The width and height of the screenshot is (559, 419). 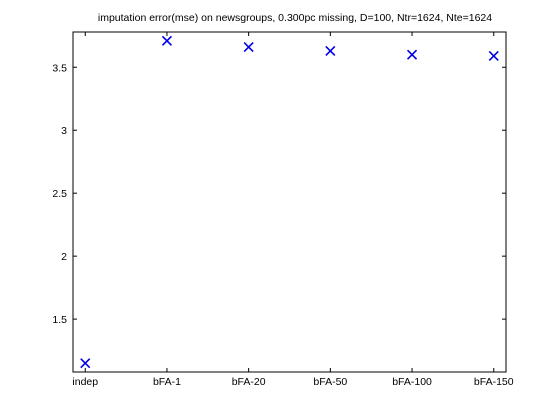 What do you see at coordinates (167, 382) in the screenshot?
I see `x-tick-label: bFA-1` at bounding box center [167, 382].